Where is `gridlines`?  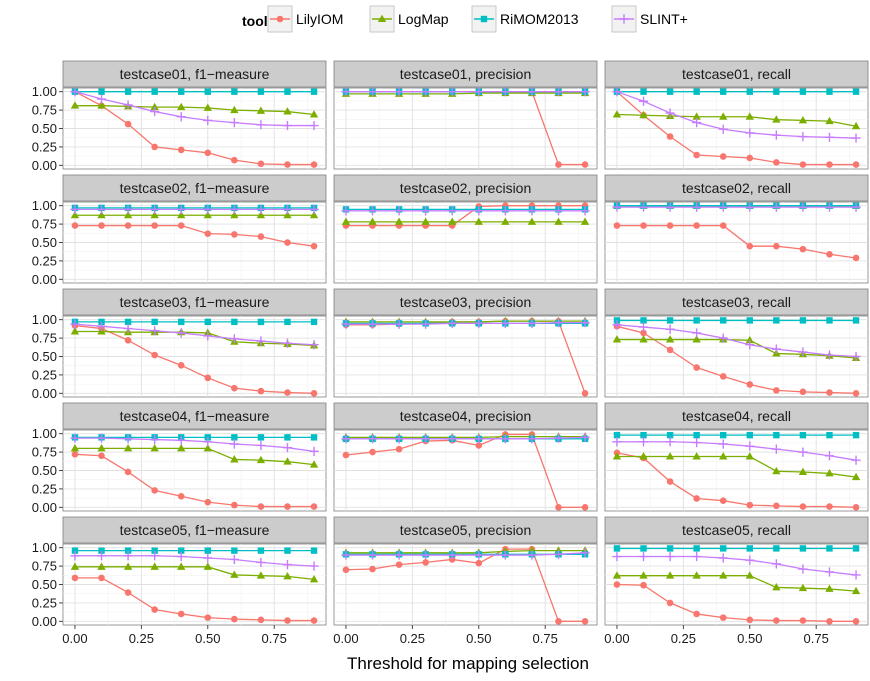
gridlines is located at coordinates (194, 470).